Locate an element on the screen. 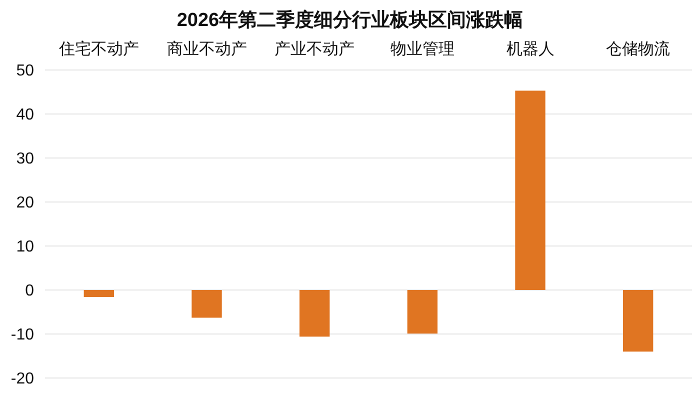 The height and width of the screenshot is (394, 700). chart-title: 2026年第二季度细分行业板块区间涨跌幅 is located at coordinates (350, 20).